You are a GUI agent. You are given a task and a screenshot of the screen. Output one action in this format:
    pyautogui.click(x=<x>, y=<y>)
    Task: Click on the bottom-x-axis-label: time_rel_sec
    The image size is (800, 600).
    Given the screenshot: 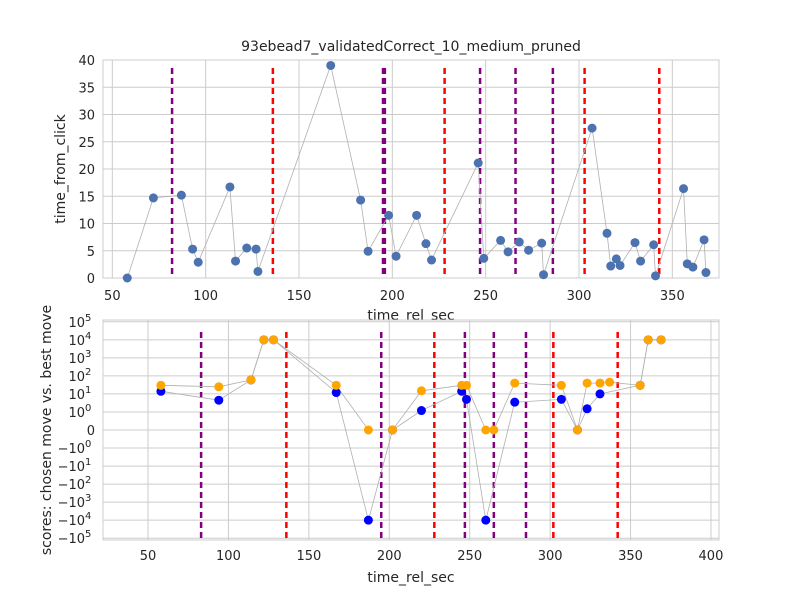 What is the action you would take?
    pyautogui.click(x=410, y=578)
    